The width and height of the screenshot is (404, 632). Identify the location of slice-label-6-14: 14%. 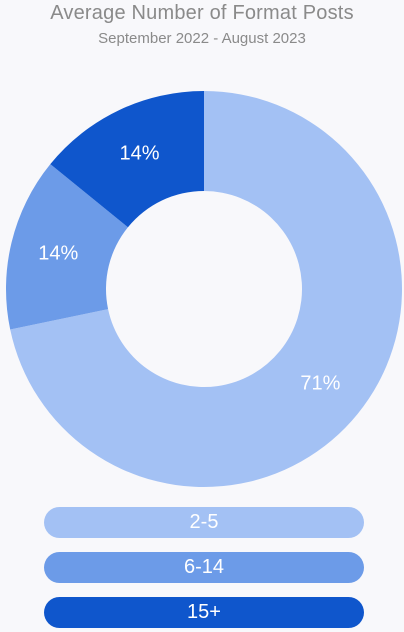
(58, 254).